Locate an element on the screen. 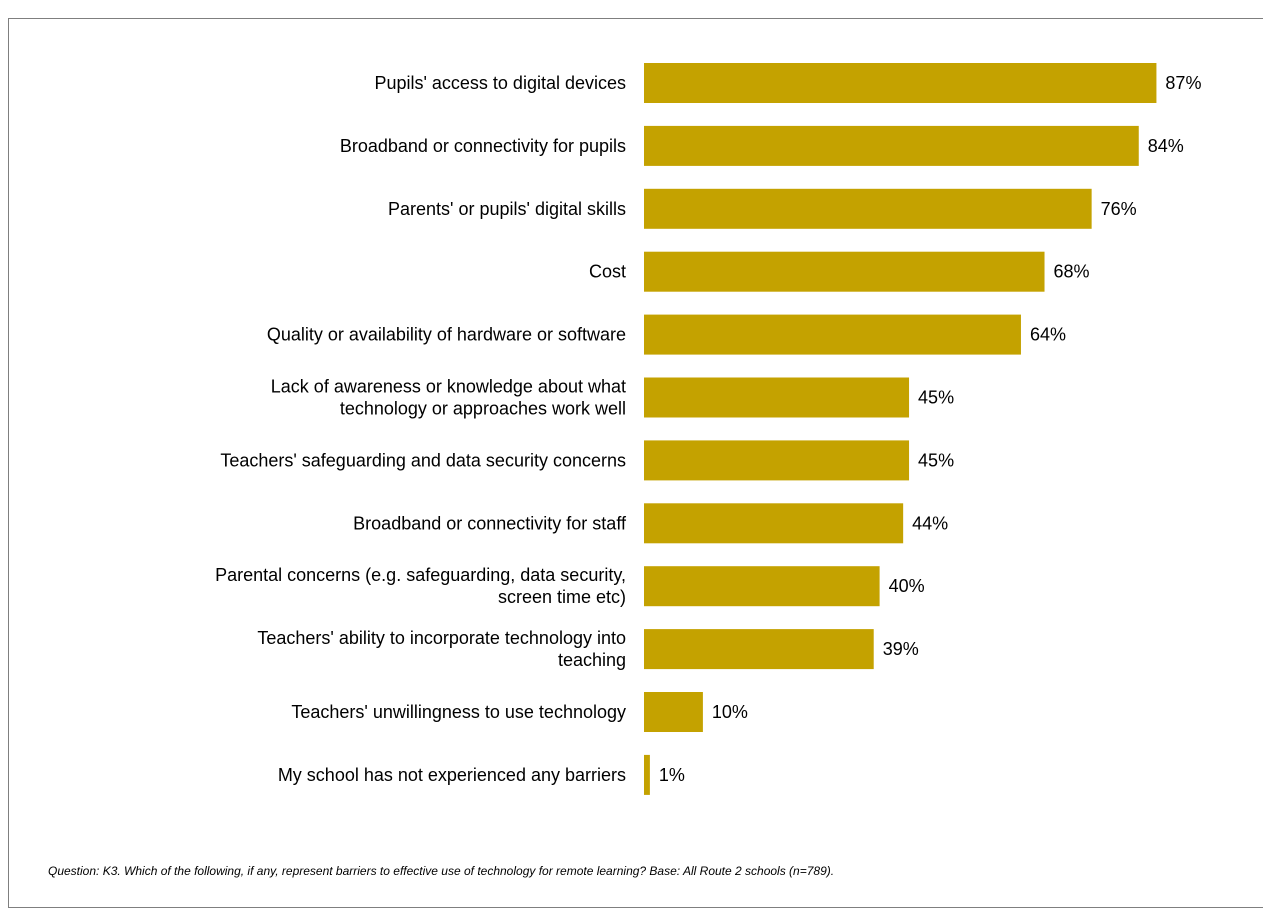  data-label: 84% is located at coordinates (1166, 146).